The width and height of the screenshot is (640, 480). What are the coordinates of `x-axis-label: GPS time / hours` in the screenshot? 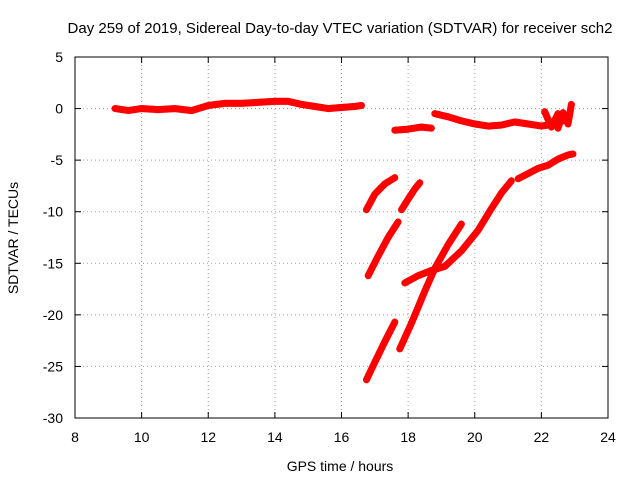 It's located at (340, 466).